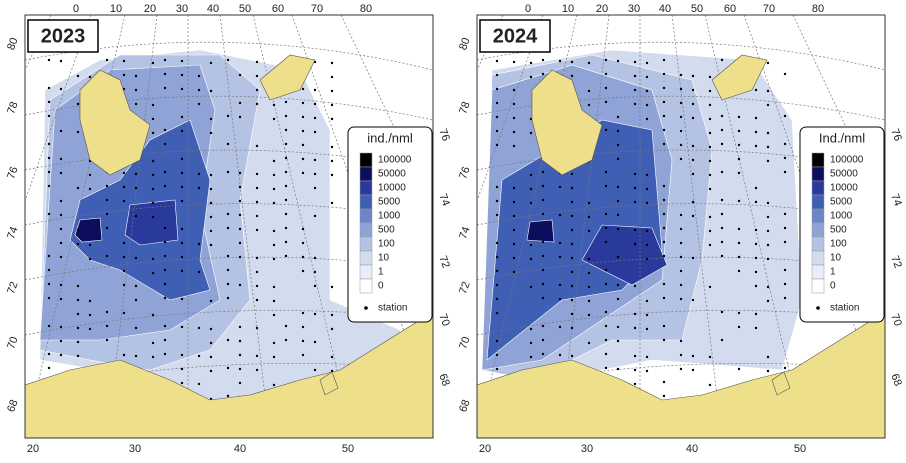 This screenshot has height=463, width=906. What do you see at coordinates (464, 233) in the screenshot?
I see `latitude-label: 74` at bounding box center [464, 233].